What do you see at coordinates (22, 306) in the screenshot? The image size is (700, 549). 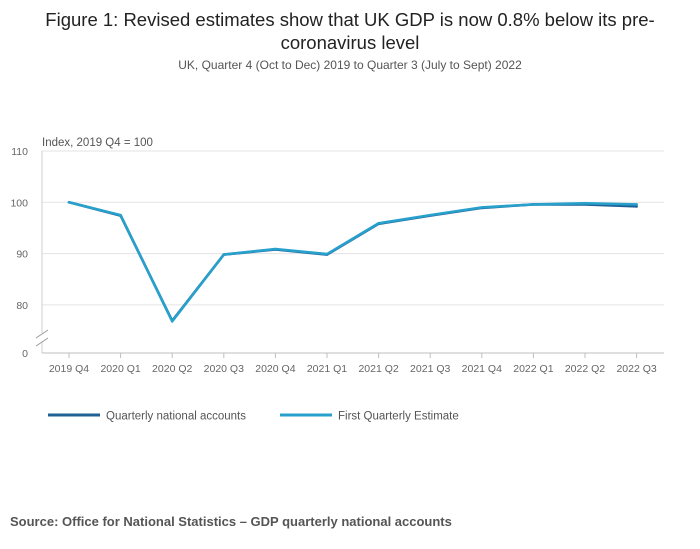 I see `y-tick-label-80: 80` at bounding box center [22, 306].